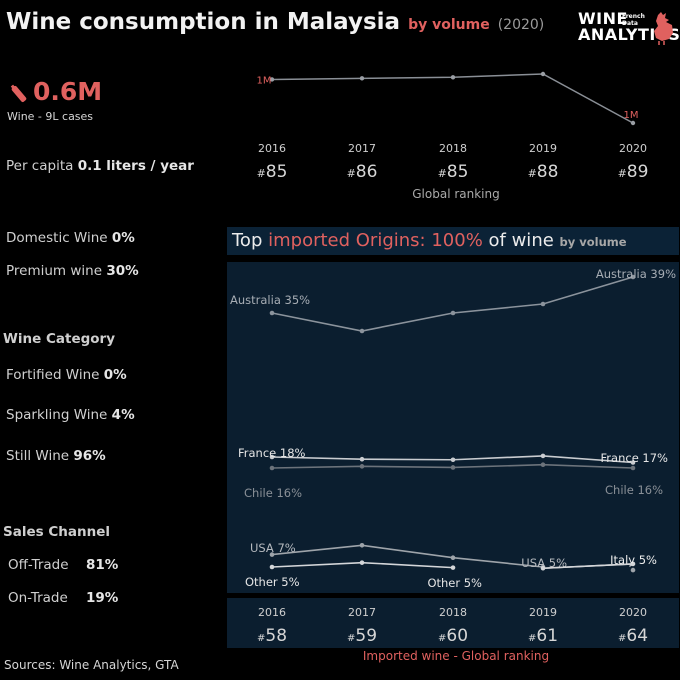 The height and width of the screenshot is (680, 680). Describe the element at coordinates (456, 194) in the screenshot. I see `global-ranking-label: Global ranking` at that location.